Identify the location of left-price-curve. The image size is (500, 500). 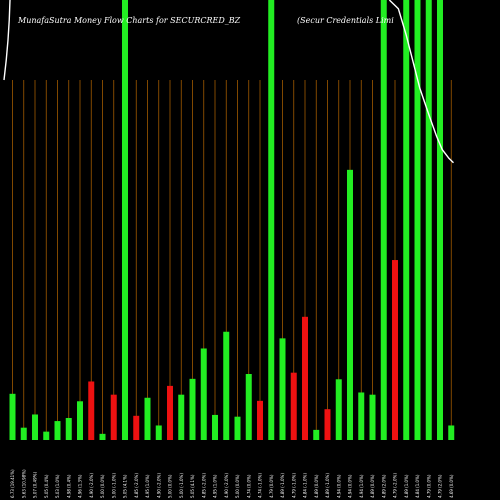
(7, 40).